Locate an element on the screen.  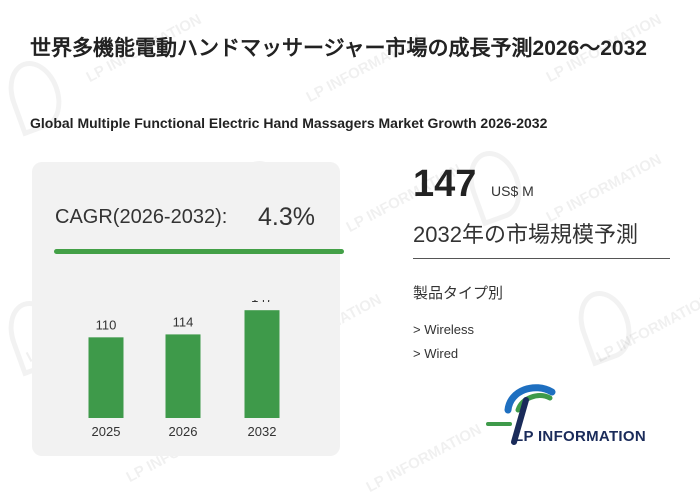
x-tick-label-2032: 2032 is located at coordinates (262, 431).